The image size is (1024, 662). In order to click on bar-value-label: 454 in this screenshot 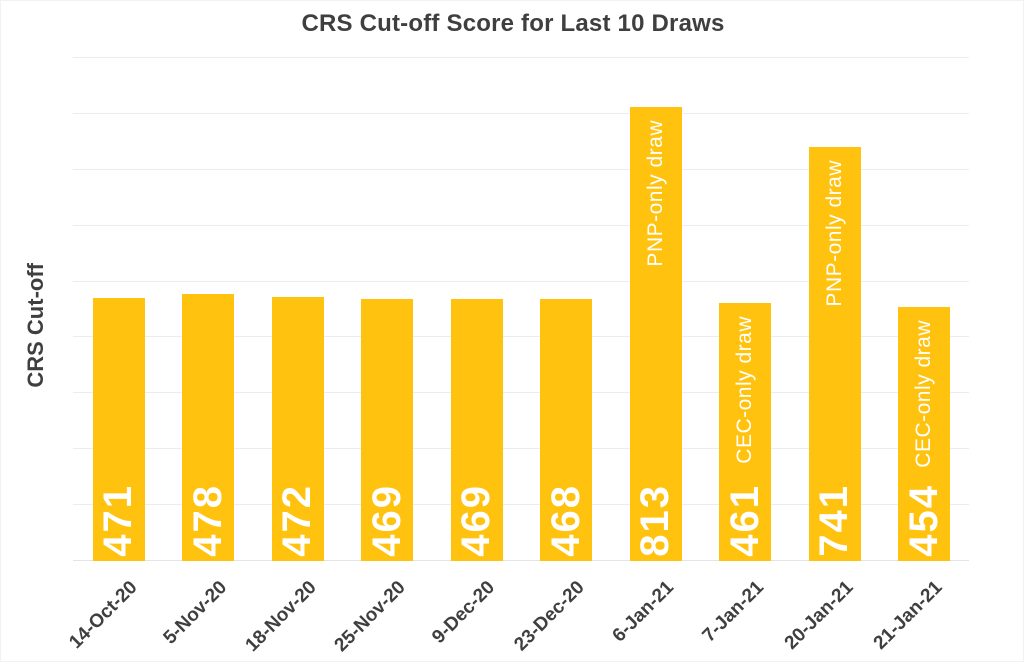, I will do `click(923, 520)`.